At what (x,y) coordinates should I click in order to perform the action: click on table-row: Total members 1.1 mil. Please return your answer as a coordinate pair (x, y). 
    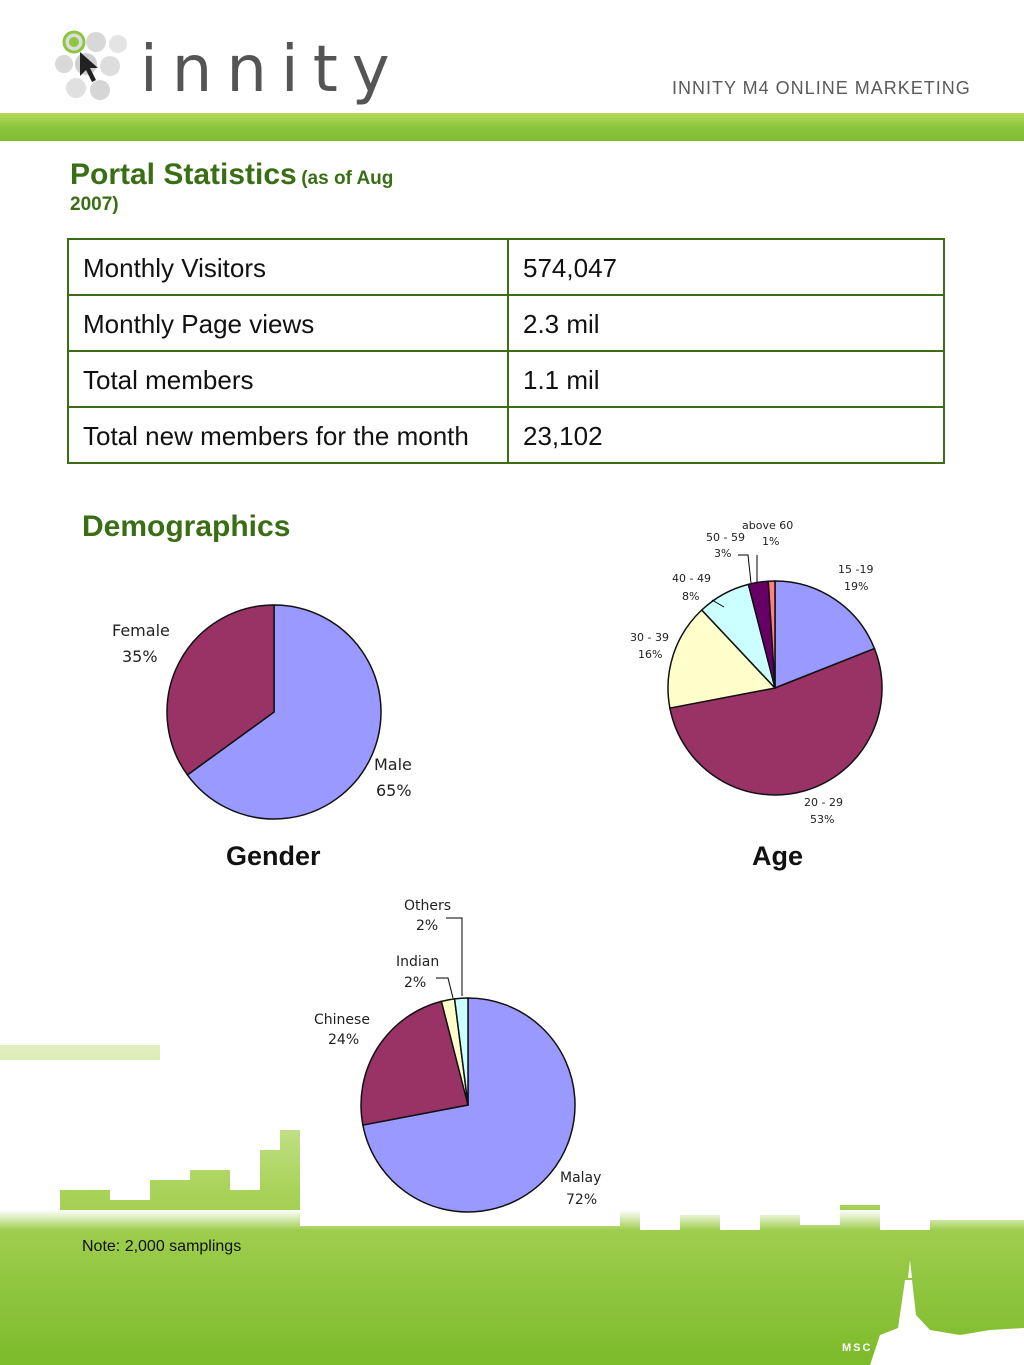
    Looking at the image, I should click on (506, 379).